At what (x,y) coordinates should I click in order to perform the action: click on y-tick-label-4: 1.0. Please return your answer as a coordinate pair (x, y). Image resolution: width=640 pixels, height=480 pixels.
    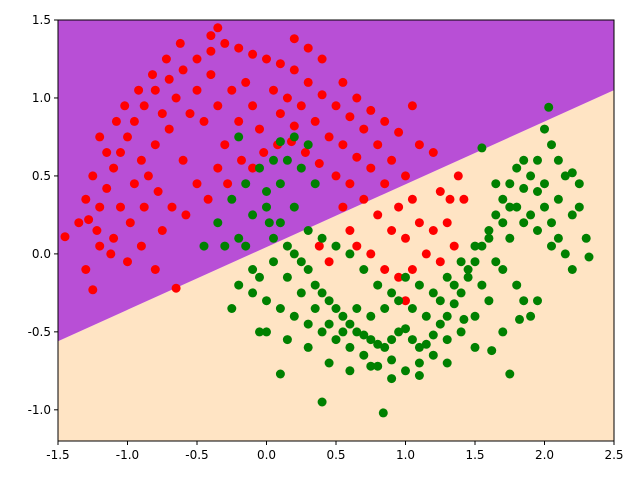
    Looking at the image, I should click on (41, 98).